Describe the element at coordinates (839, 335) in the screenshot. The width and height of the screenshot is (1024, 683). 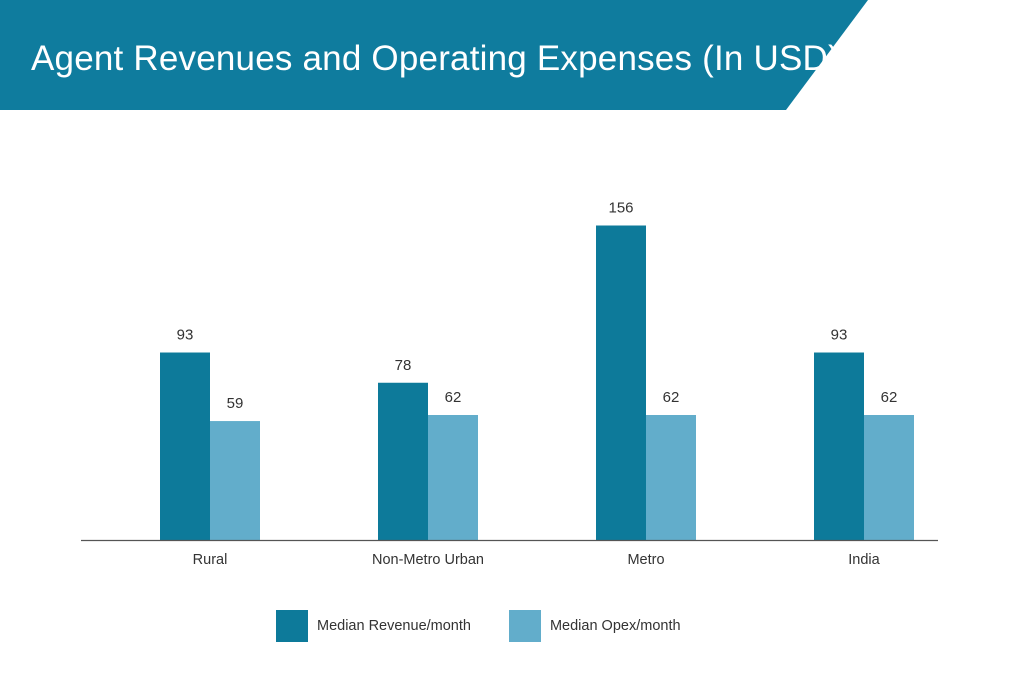
I see `data-label-revenue-3: 93` at that location.